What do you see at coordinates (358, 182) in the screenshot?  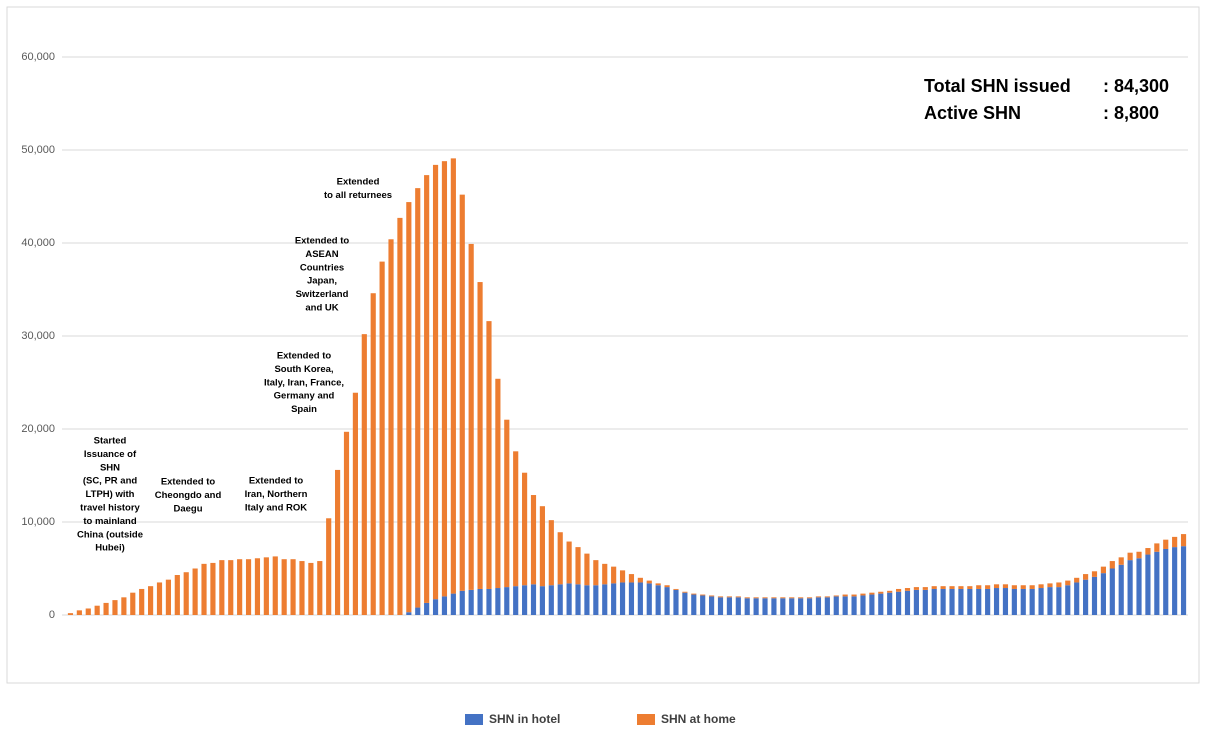 I see `annotation: Extended` at bounding box center [358, 182].